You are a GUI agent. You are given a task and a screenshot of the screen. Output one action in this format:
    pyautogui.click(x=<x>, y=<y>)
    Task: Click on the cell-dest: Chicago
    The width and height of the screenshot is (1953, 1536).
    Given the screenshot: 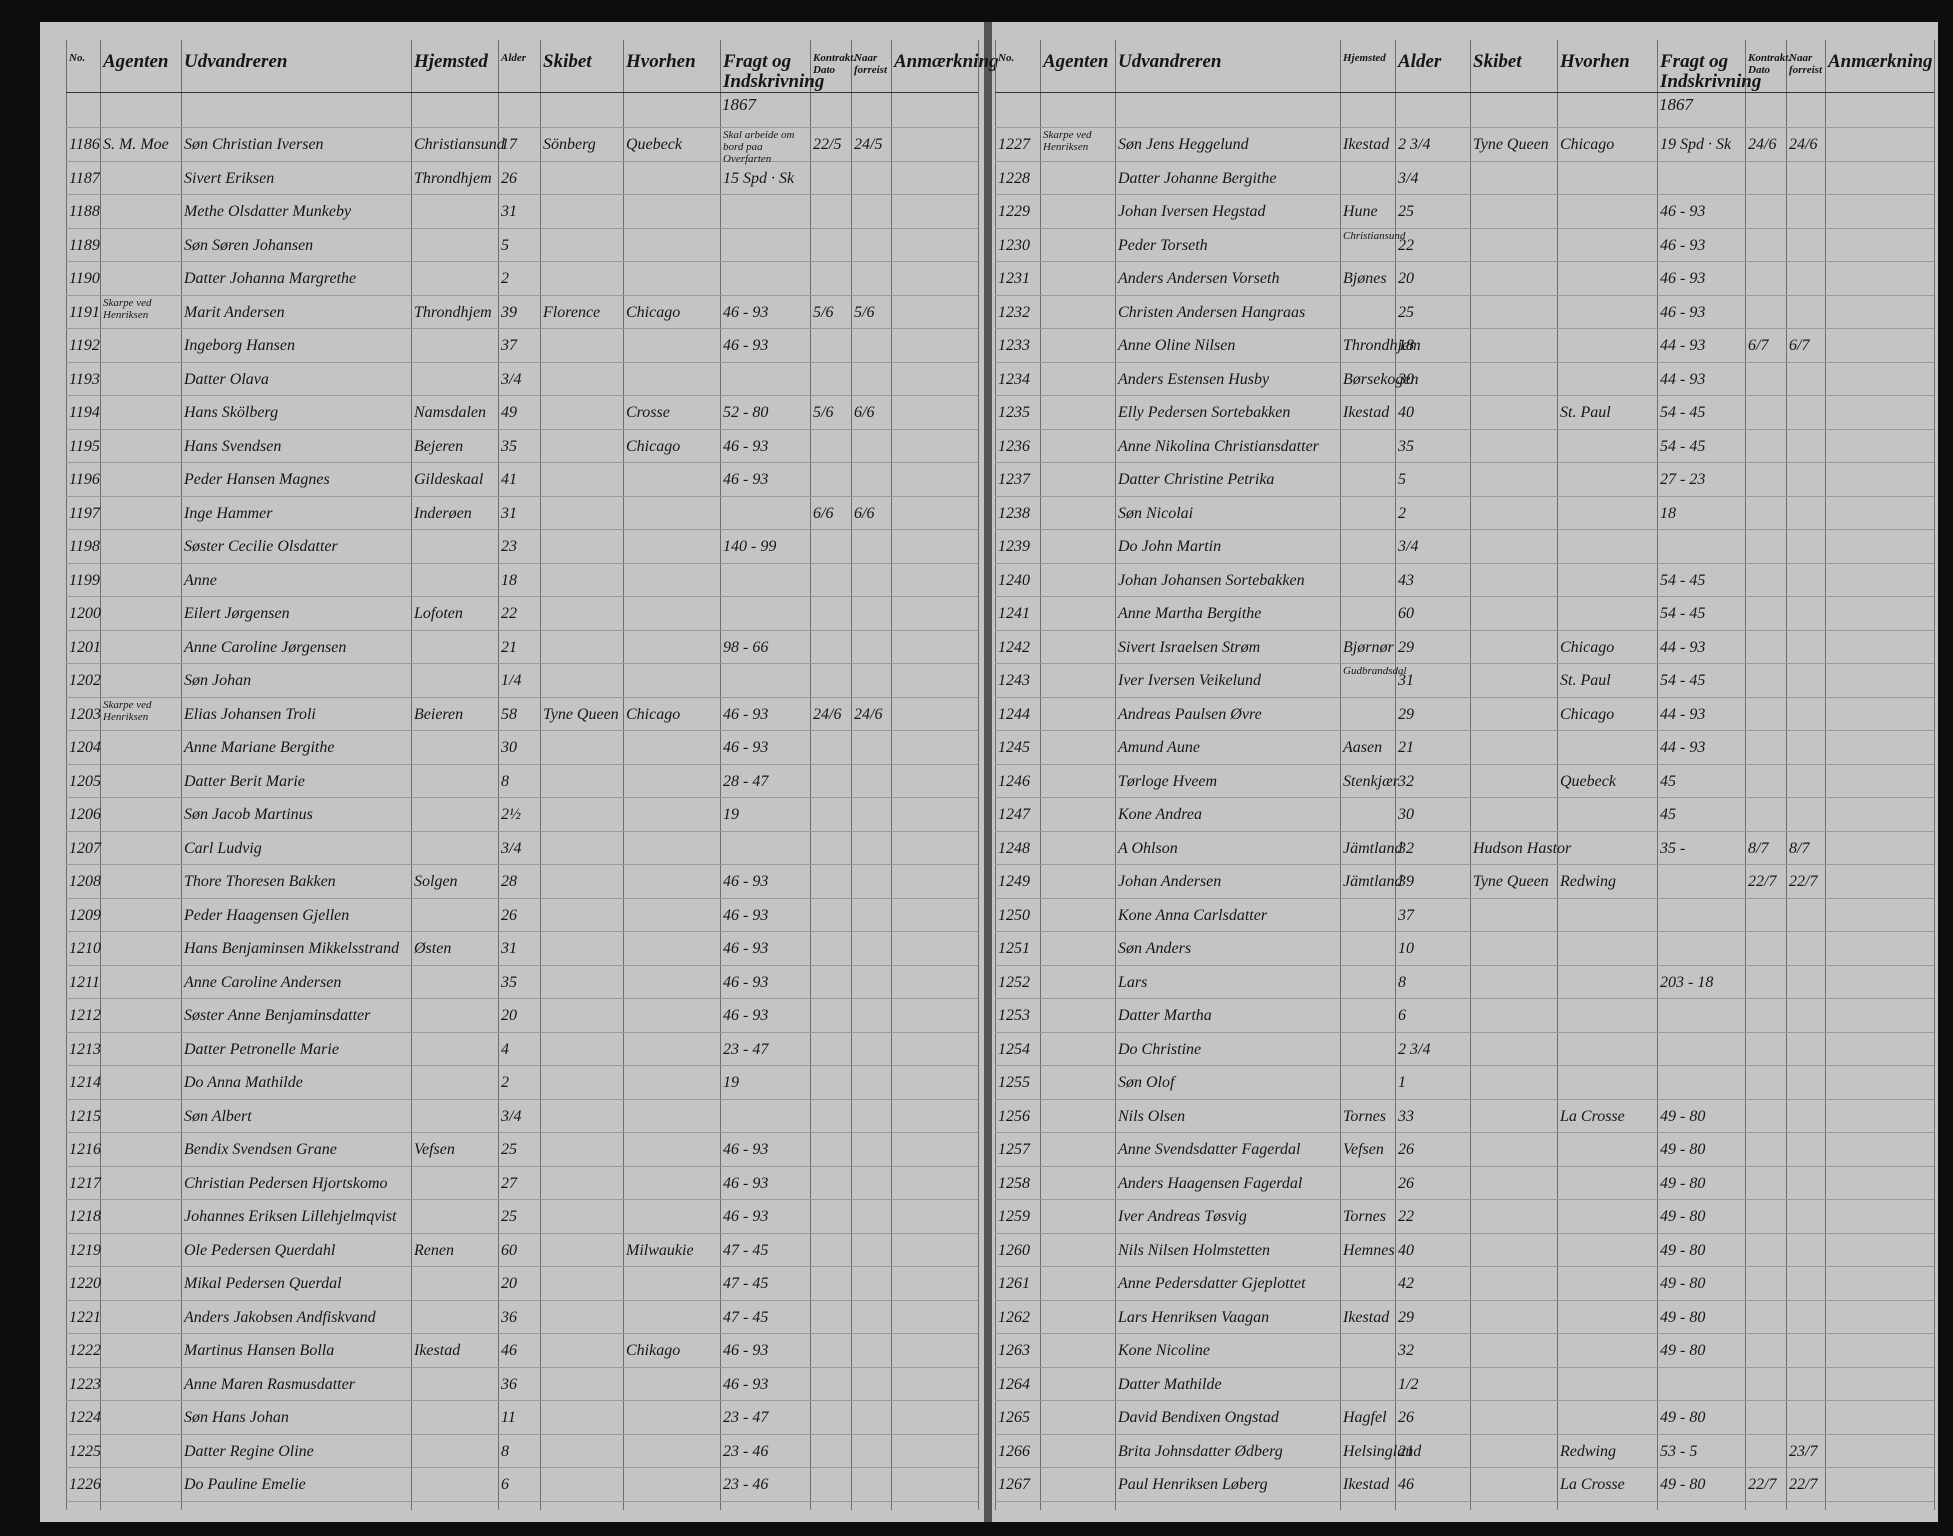 What is the action you would take?
    pyautogui.click(x=653, y=312)
    